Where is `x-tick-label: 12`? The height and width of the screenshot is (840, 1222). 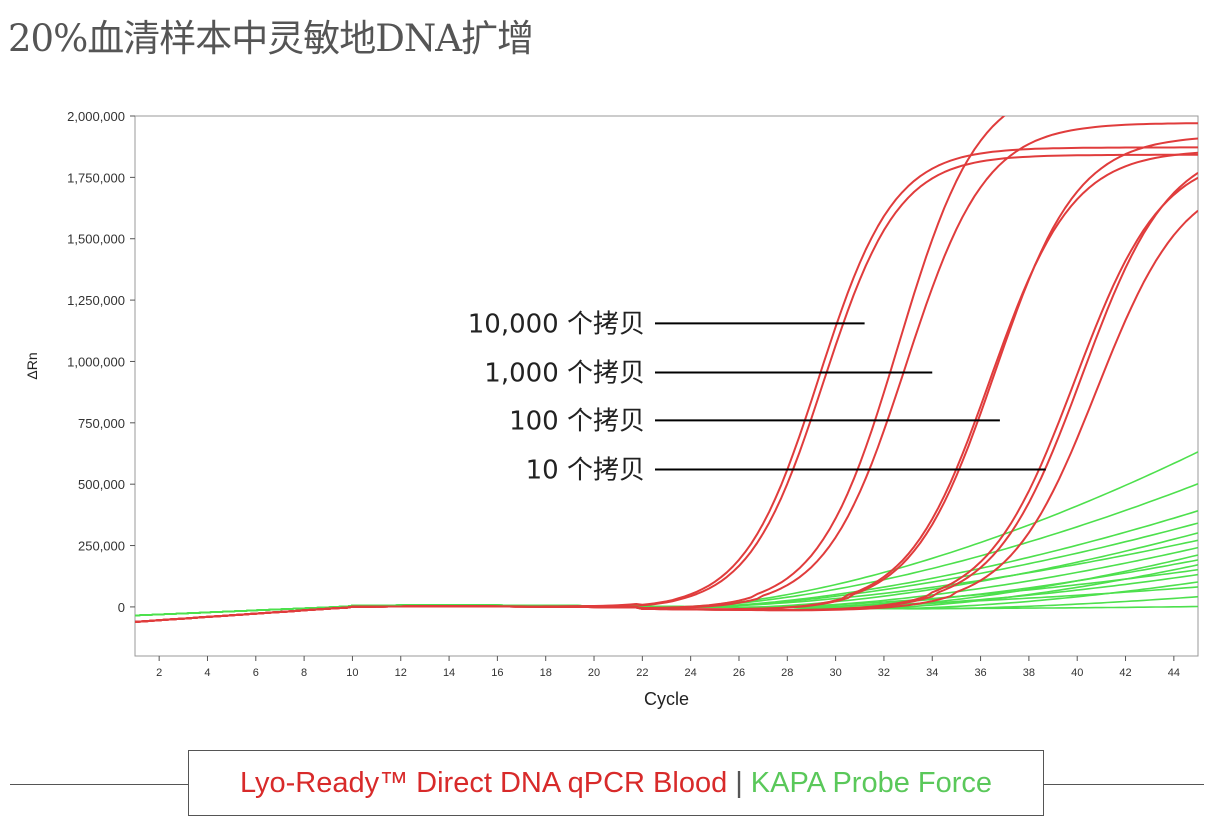 x-tick-label: 12 is located at coordinates (401, 673).